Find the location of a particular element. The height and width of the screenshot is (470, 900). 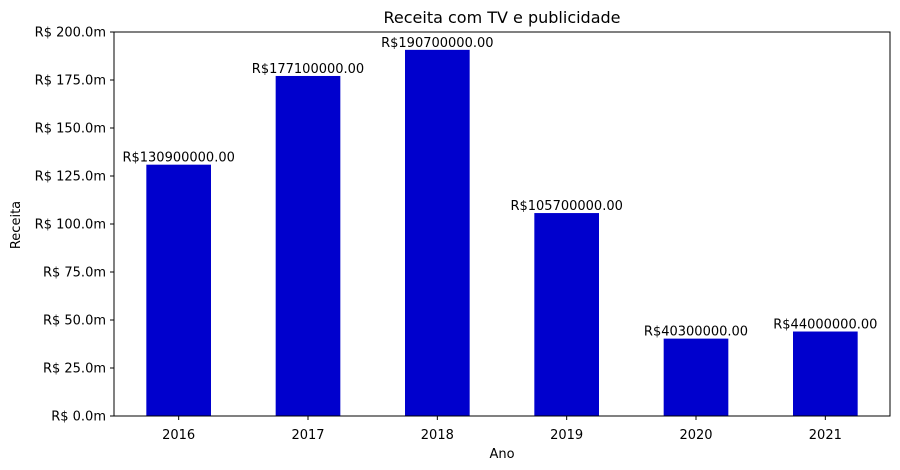

bar-2018 is located at coordinates (437, 233).